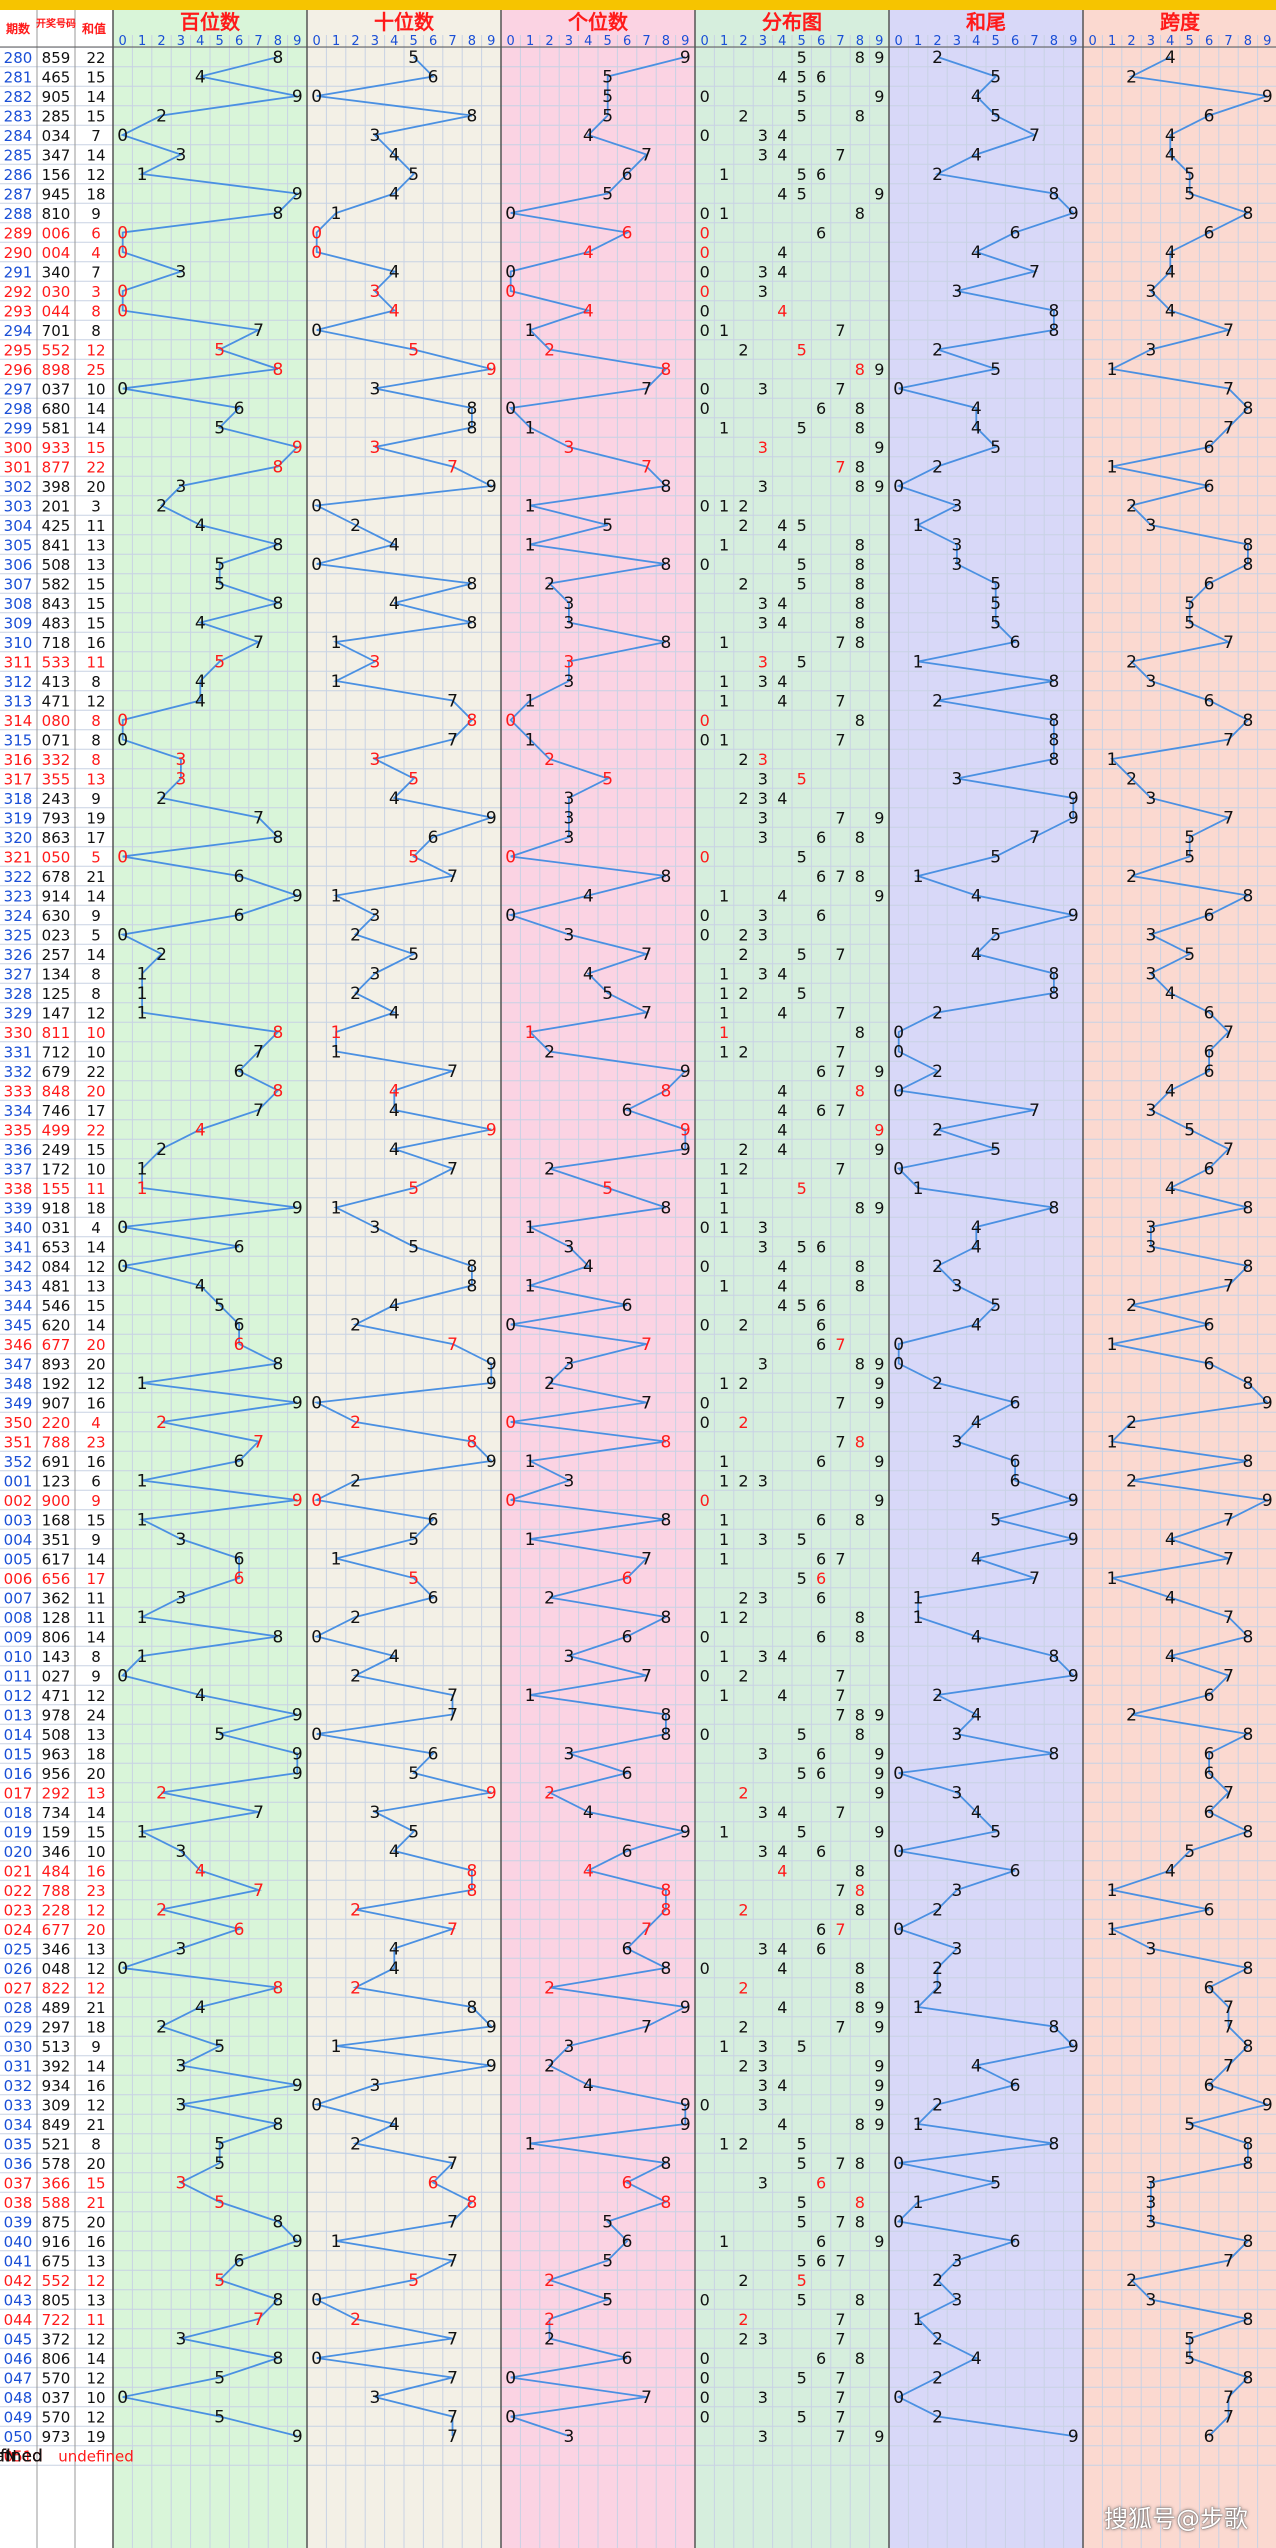 This screenshot has height=2548, width=1276. What do you see at coordinates (56, 1950) in the screenshot?
I see `draw-number: 346` at bounding box center [56, 1950].